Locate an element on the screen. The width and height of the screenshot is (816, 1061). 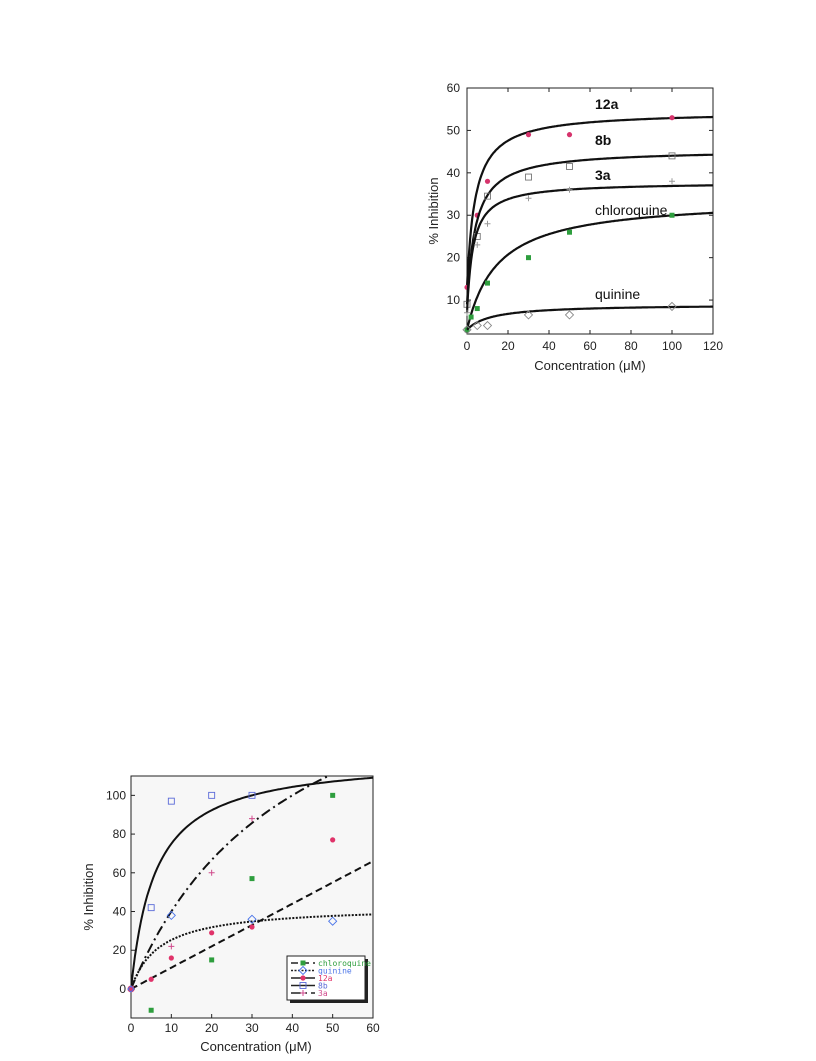
legend-marker-quinine is located at coordinates (303, 970).